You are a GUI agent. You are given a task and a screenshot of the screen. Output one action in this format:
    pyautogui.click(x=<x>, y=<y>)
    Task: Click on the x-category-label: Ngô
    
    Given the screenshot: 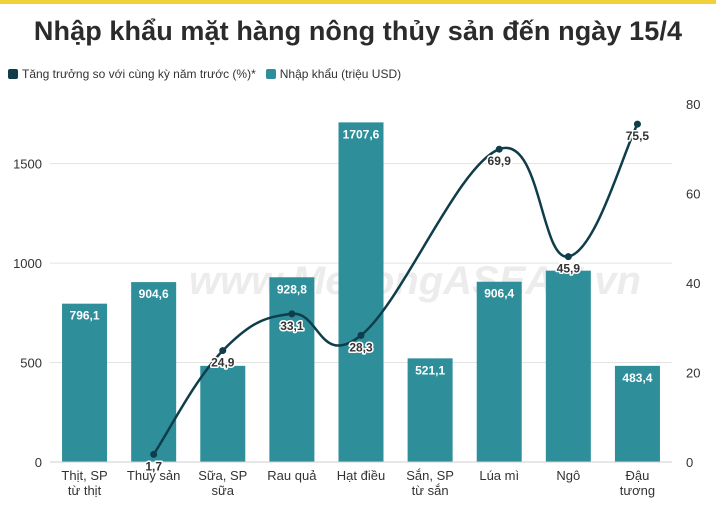 What is the action you would take?
    pyautogui.click(x=568, y=475)
    